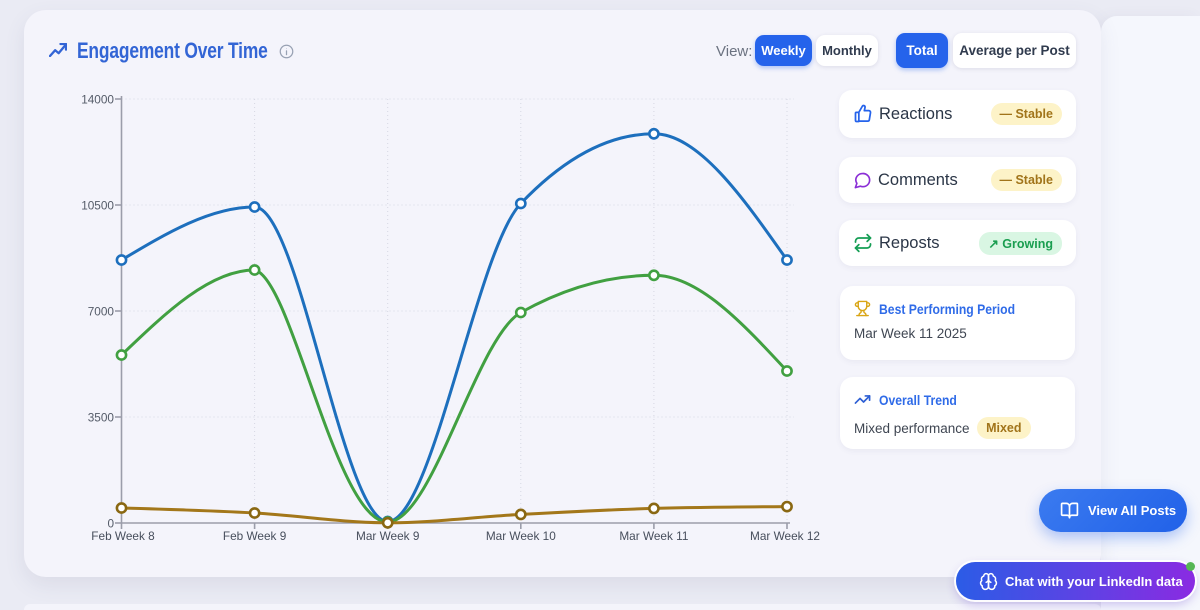 The image size is (1200, 610). Describe the element at coordinates (101, 418) in the screenshot. I see `svg-text: 3500` at that location.